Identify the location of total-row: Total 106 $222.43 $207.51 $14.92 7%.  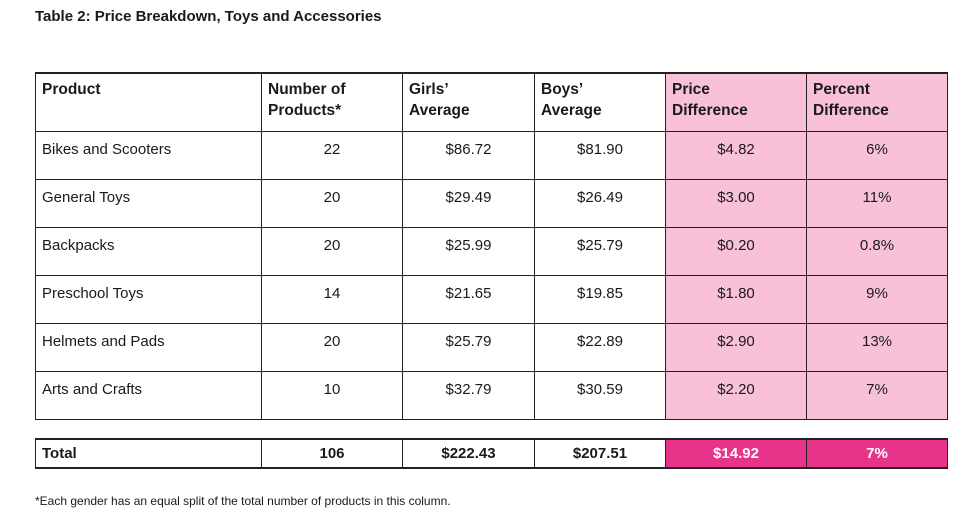
(491, 453).